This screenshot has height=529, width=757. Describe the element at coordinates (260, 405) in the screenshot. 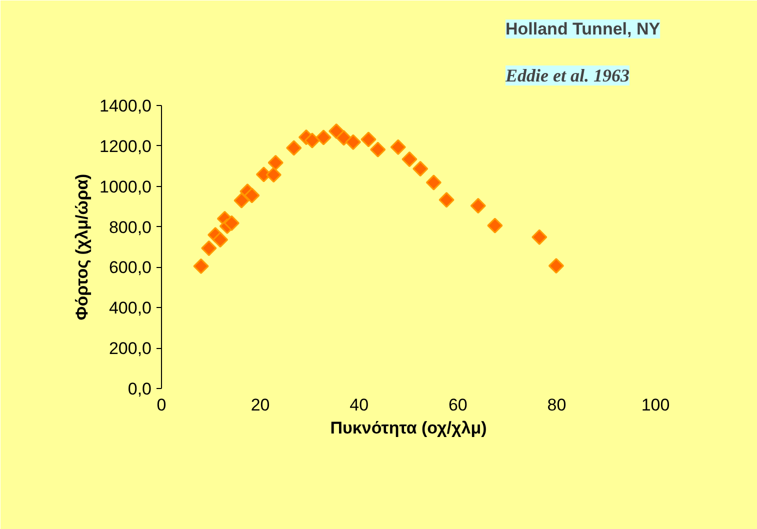

I see `x-tick-label: 20` at that location.